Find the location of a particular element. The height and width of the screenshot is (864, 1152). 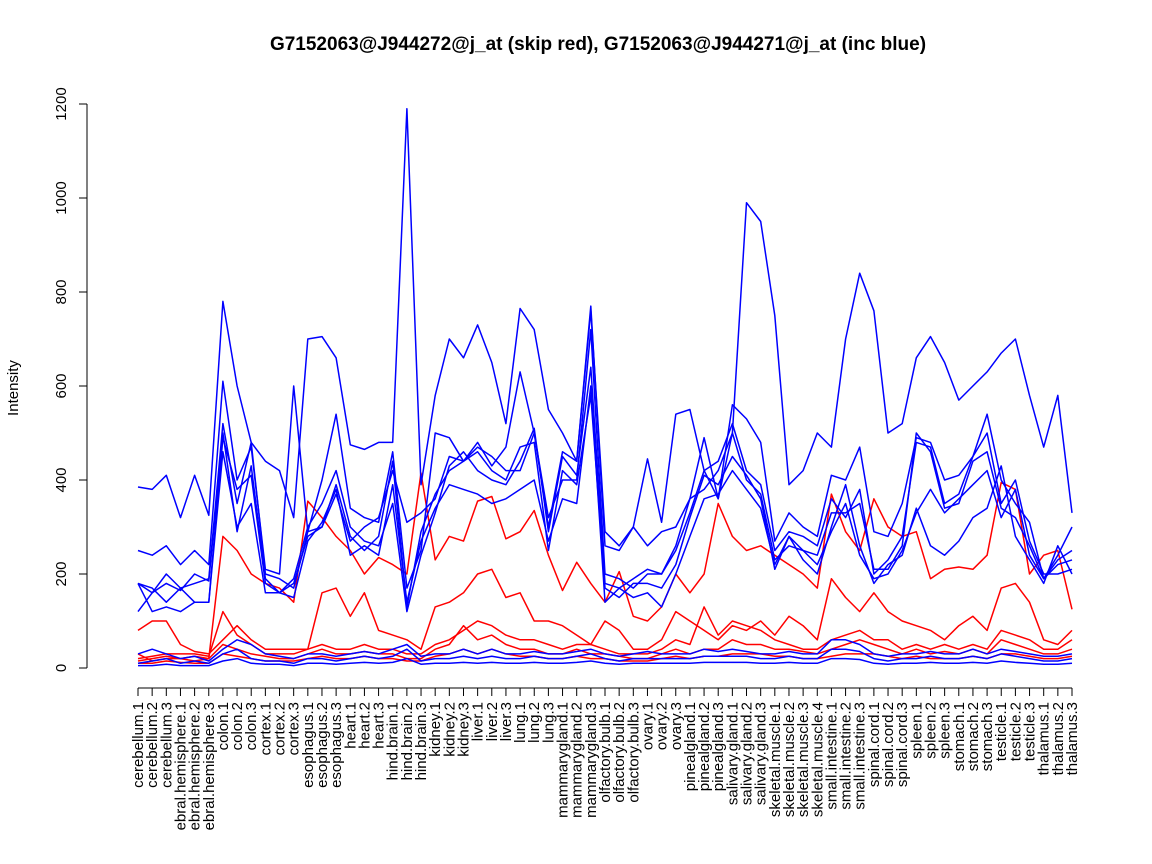

x-tick-label: cerebellum.2 is located at coordinates (152, 745).